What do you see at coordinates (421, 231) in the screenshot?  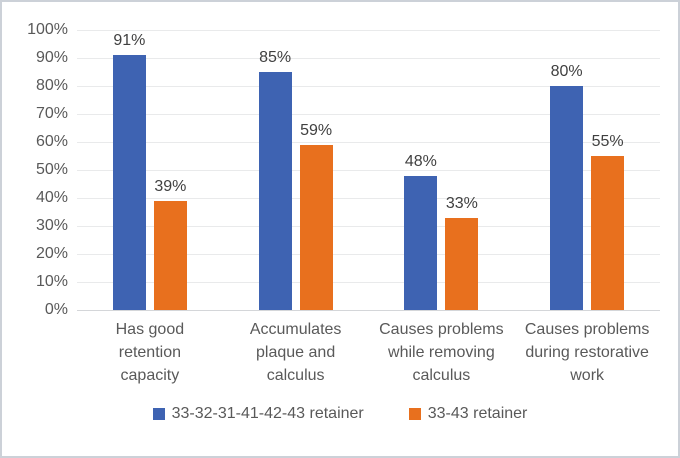 I see `bar: 48%` at bounding box center [421, 231].